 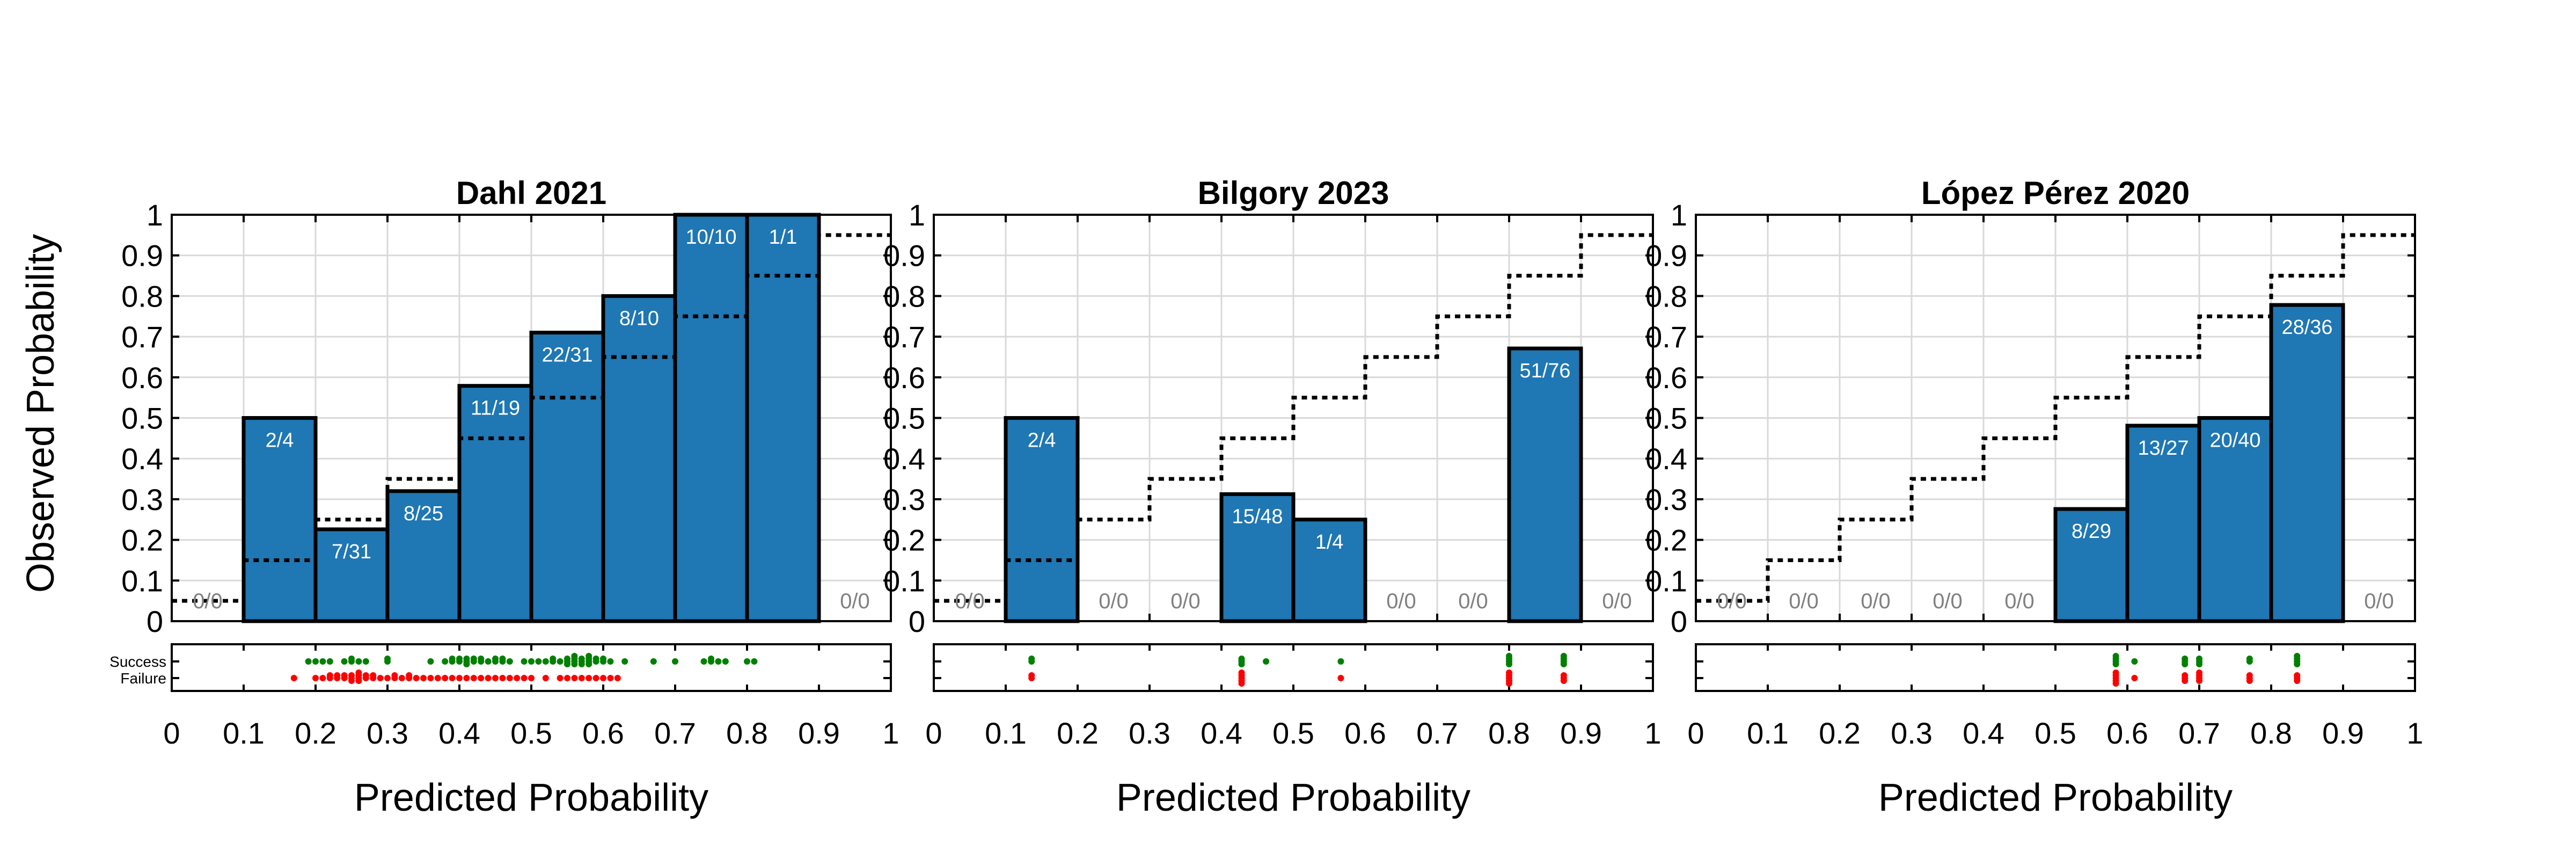 I want to click on y-tick-label: 0.9, so click(x=904, y=256).